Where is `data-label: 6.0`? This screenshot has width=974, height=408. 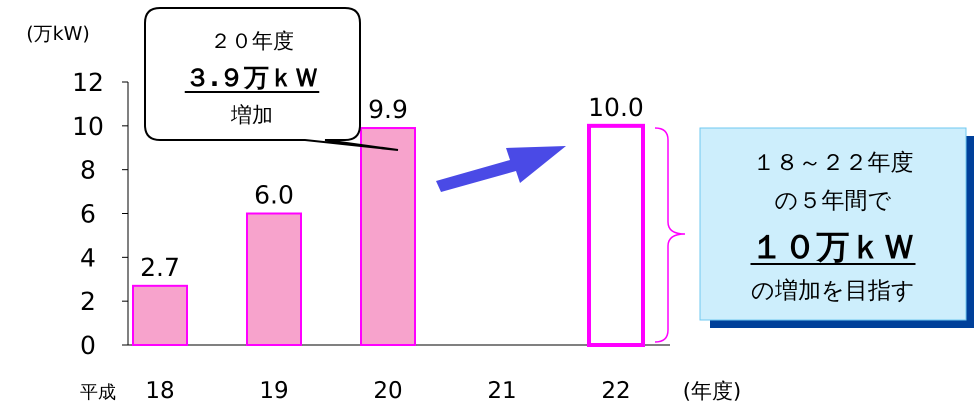 data-label: 6.0 is located at coordinates (274, 195).